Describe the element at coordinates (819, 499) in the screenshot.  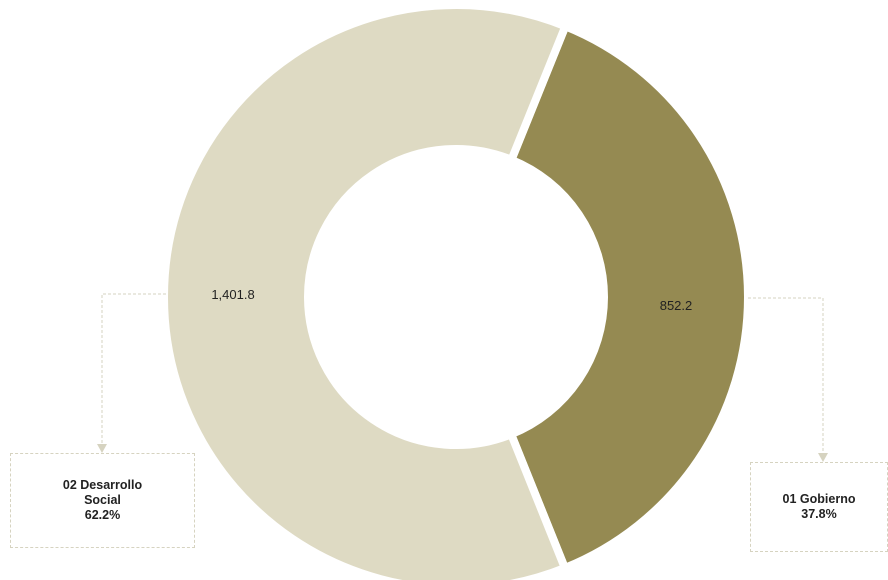
I see `callout-gobierno-name: 01 Gobierno` at that location.